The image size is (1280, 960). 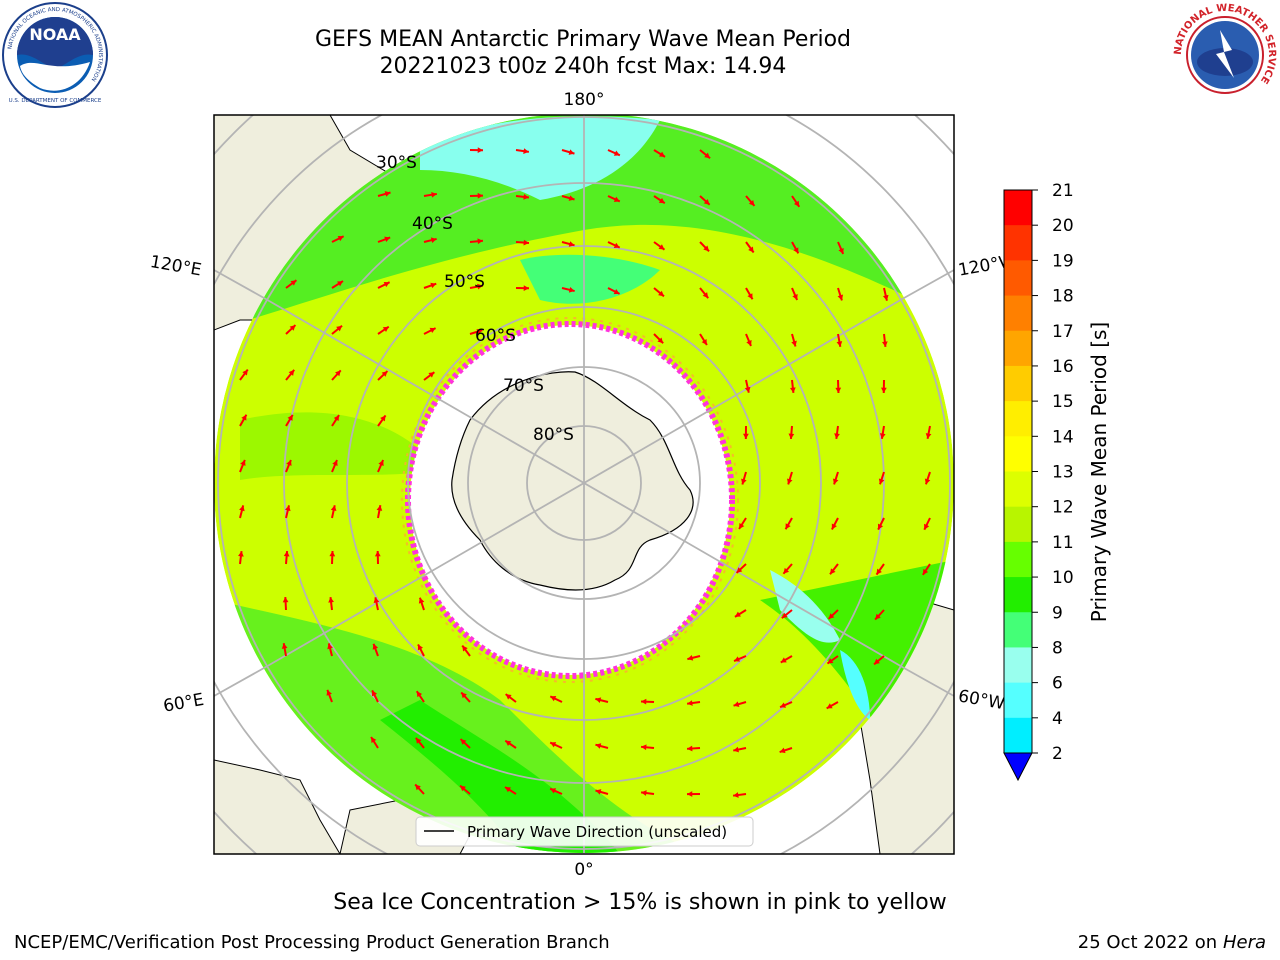 What do you see at coordinates (55, 34) in the screenshot?
I see `noaa-logo-text: NOAA` at bounding box center [55, 34].